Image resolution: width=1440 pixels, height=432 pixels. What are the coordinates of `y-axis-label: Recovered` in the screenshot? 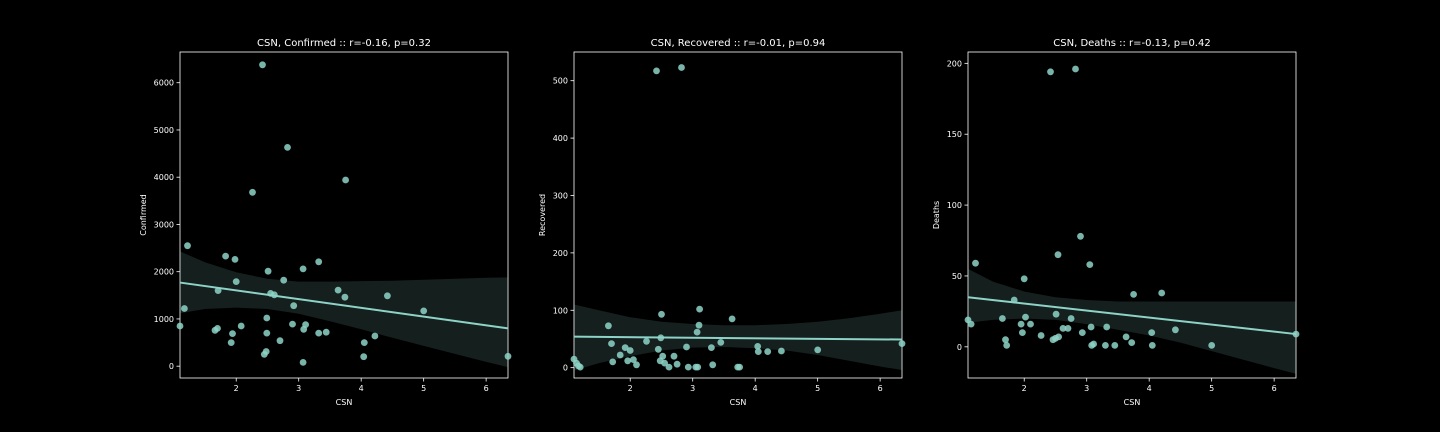 It's located at (542, 215).